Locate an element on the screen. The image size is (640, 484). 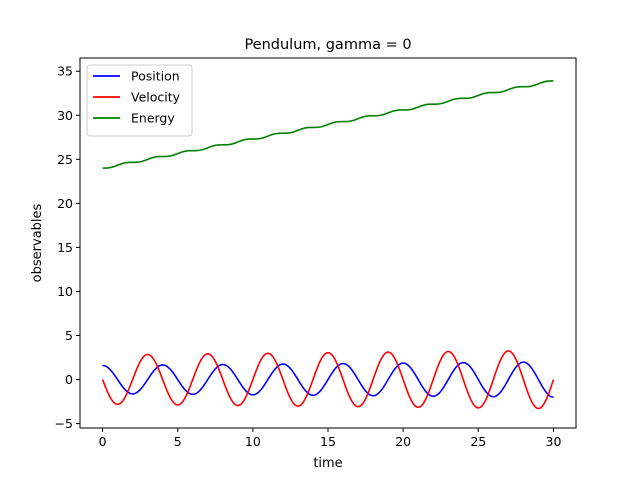
x-tick-label: 15 is located at coordinates (328, 441).